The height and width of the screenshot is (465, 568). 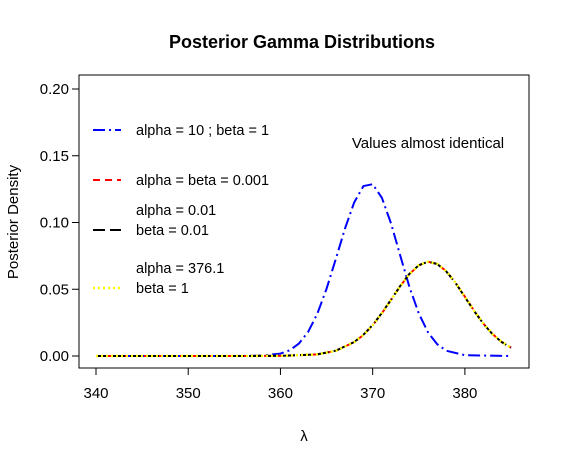 What do you see at coordinates (280, 393) in the screenshot?
I see `x-tick-label: 360` at bounding box center [280, 393].